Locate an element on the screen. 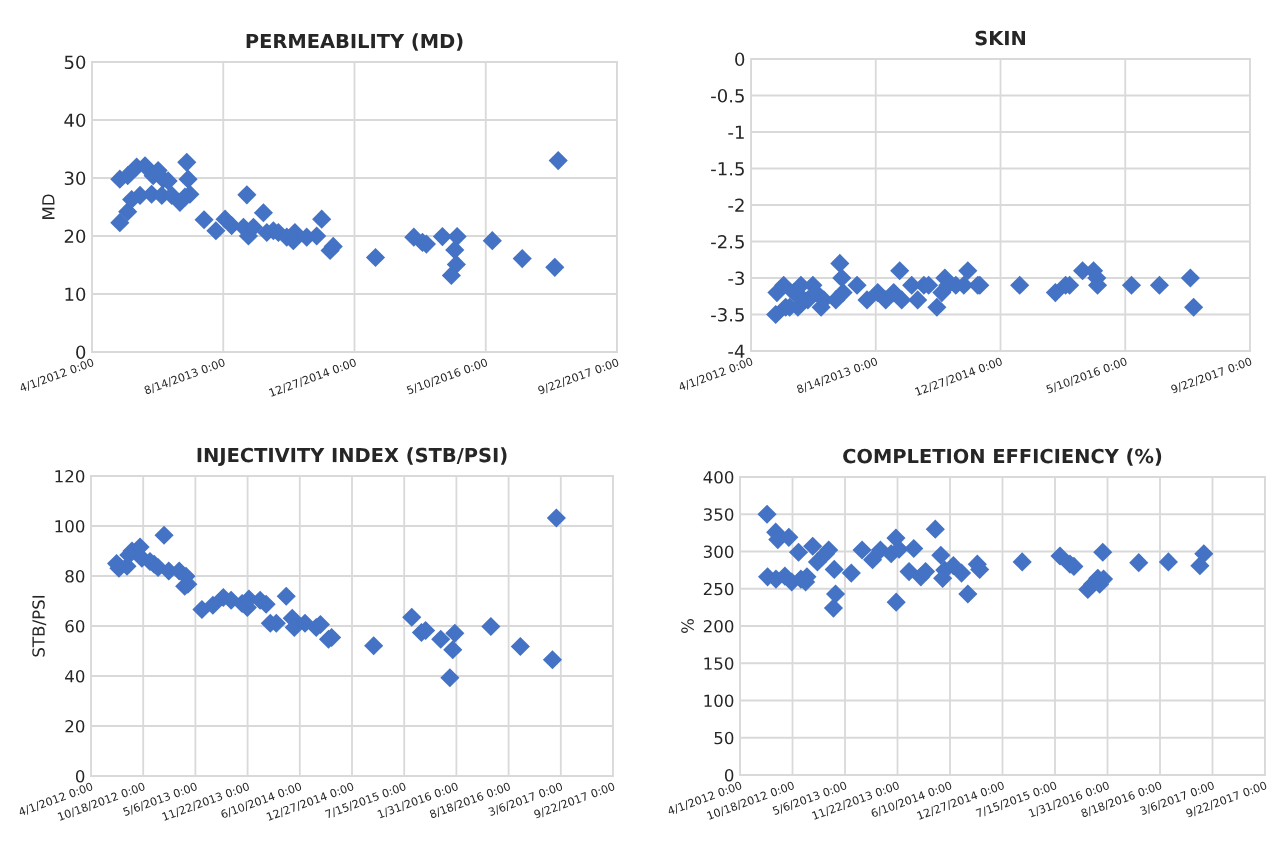 The width and height of the screenshot is (1286, 847). y-tick-label: 350 is located at coordinates (718, 514).